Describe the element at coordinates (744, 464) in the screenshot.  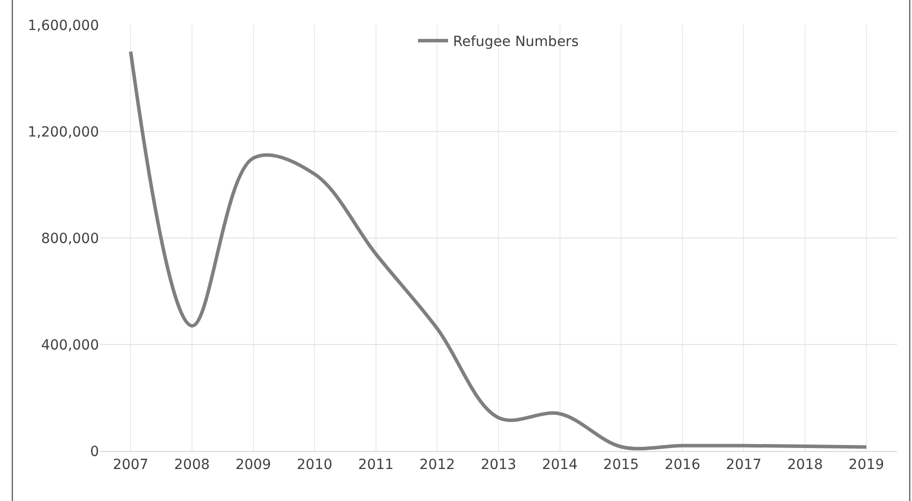
I see `x-tick-label: 2017` at that location.